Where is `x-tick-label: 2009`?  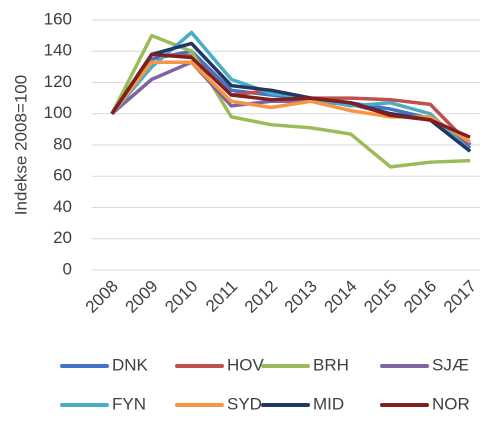 x-tick-label: 2009 is located at coordinates (142, 297).